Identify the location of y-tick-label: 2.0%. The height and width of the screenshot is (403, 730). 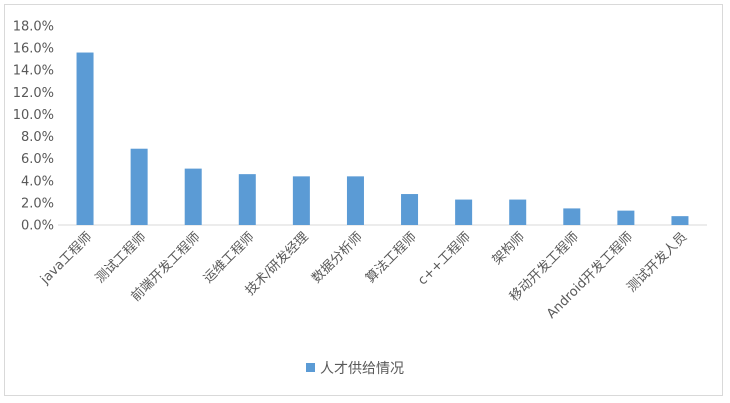
(37, 203).